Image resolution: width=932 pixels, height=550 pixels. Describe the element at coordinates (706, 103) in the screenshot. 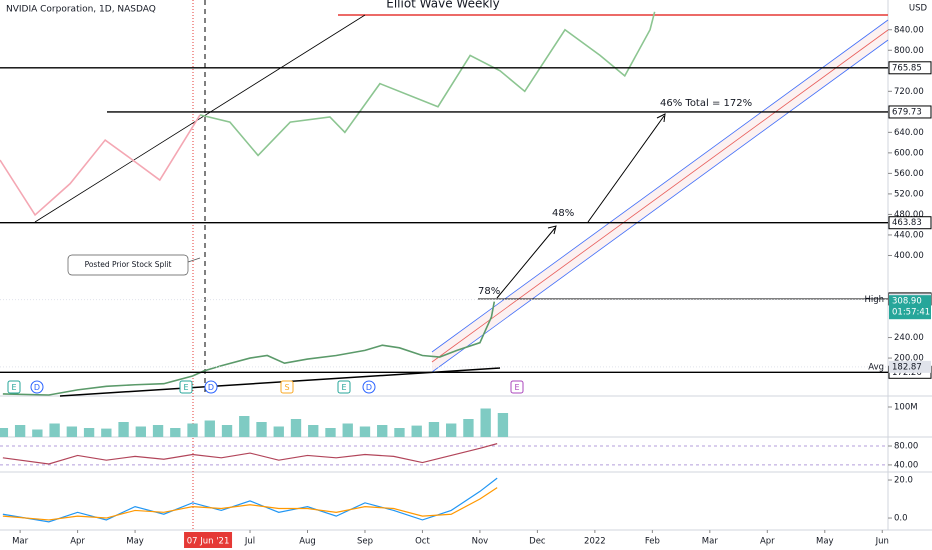

I see `annotation: 46% Total = 172%` at that location.